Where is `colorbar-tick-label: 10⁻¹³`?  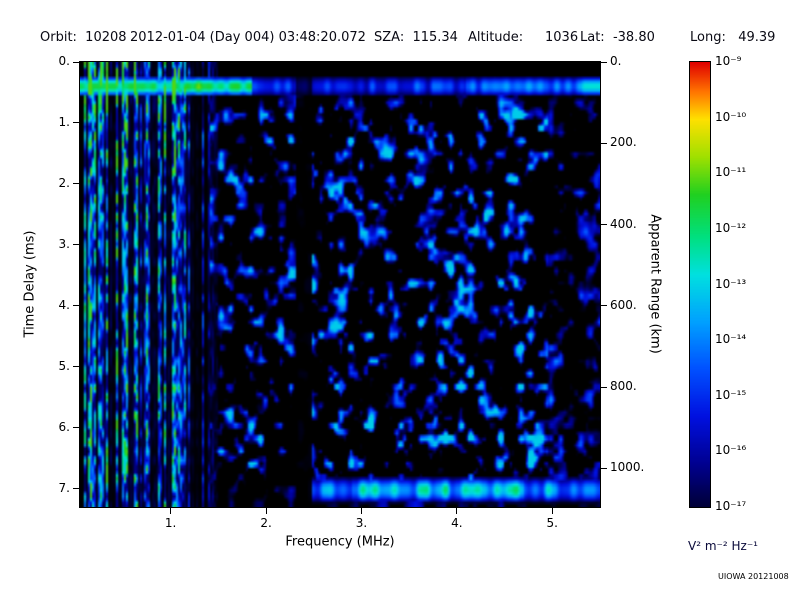 colorbar-tick-label: 10⁻¹³ is located at coordinates (731, 283).